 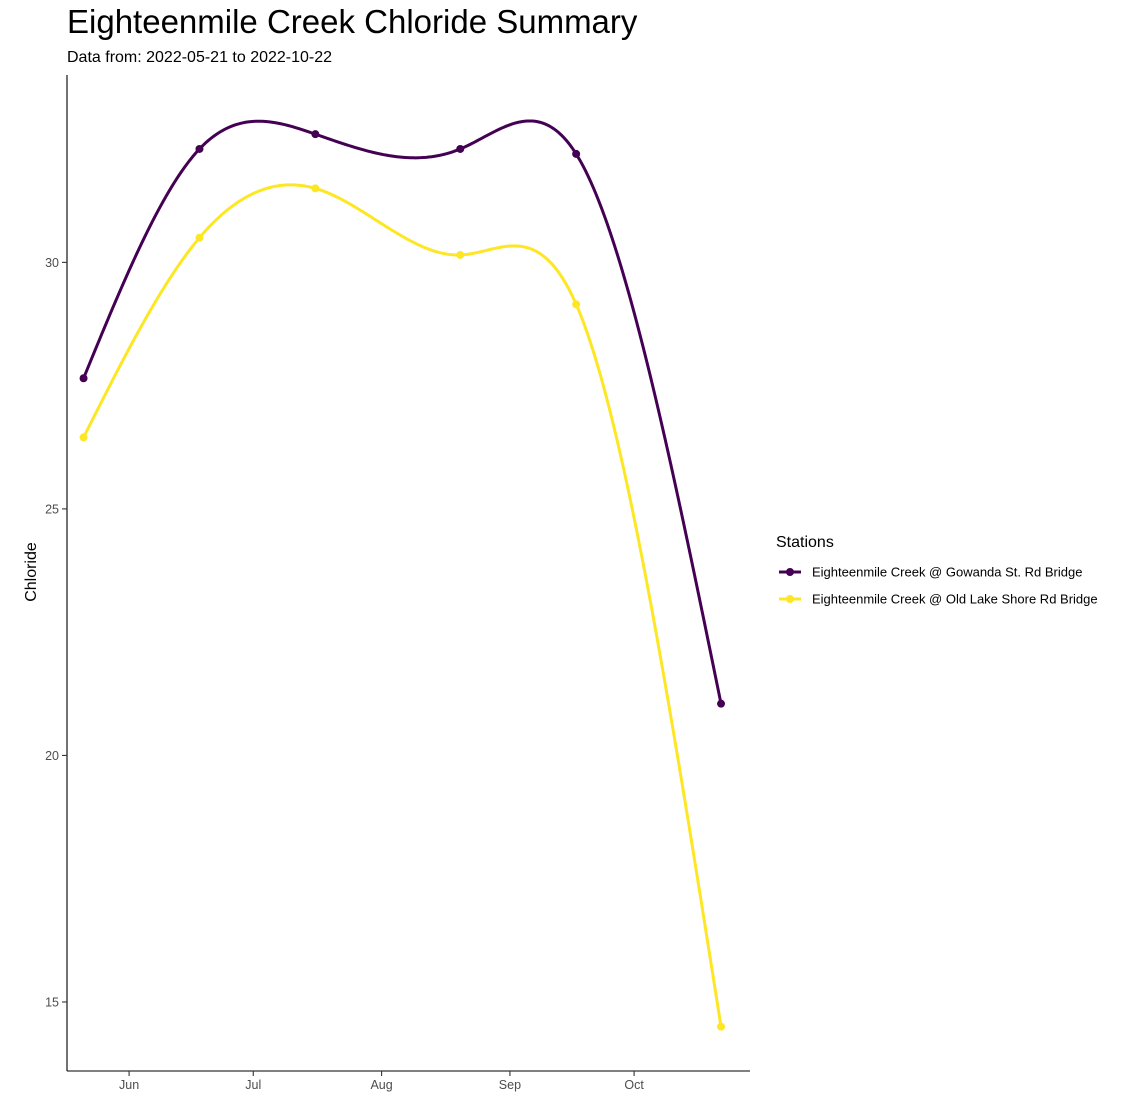 What do you see at coordinates (381, 1085) in the screenshot?
I see `x-tick-label-aug: Aug` at bounding box center [381, 1085].